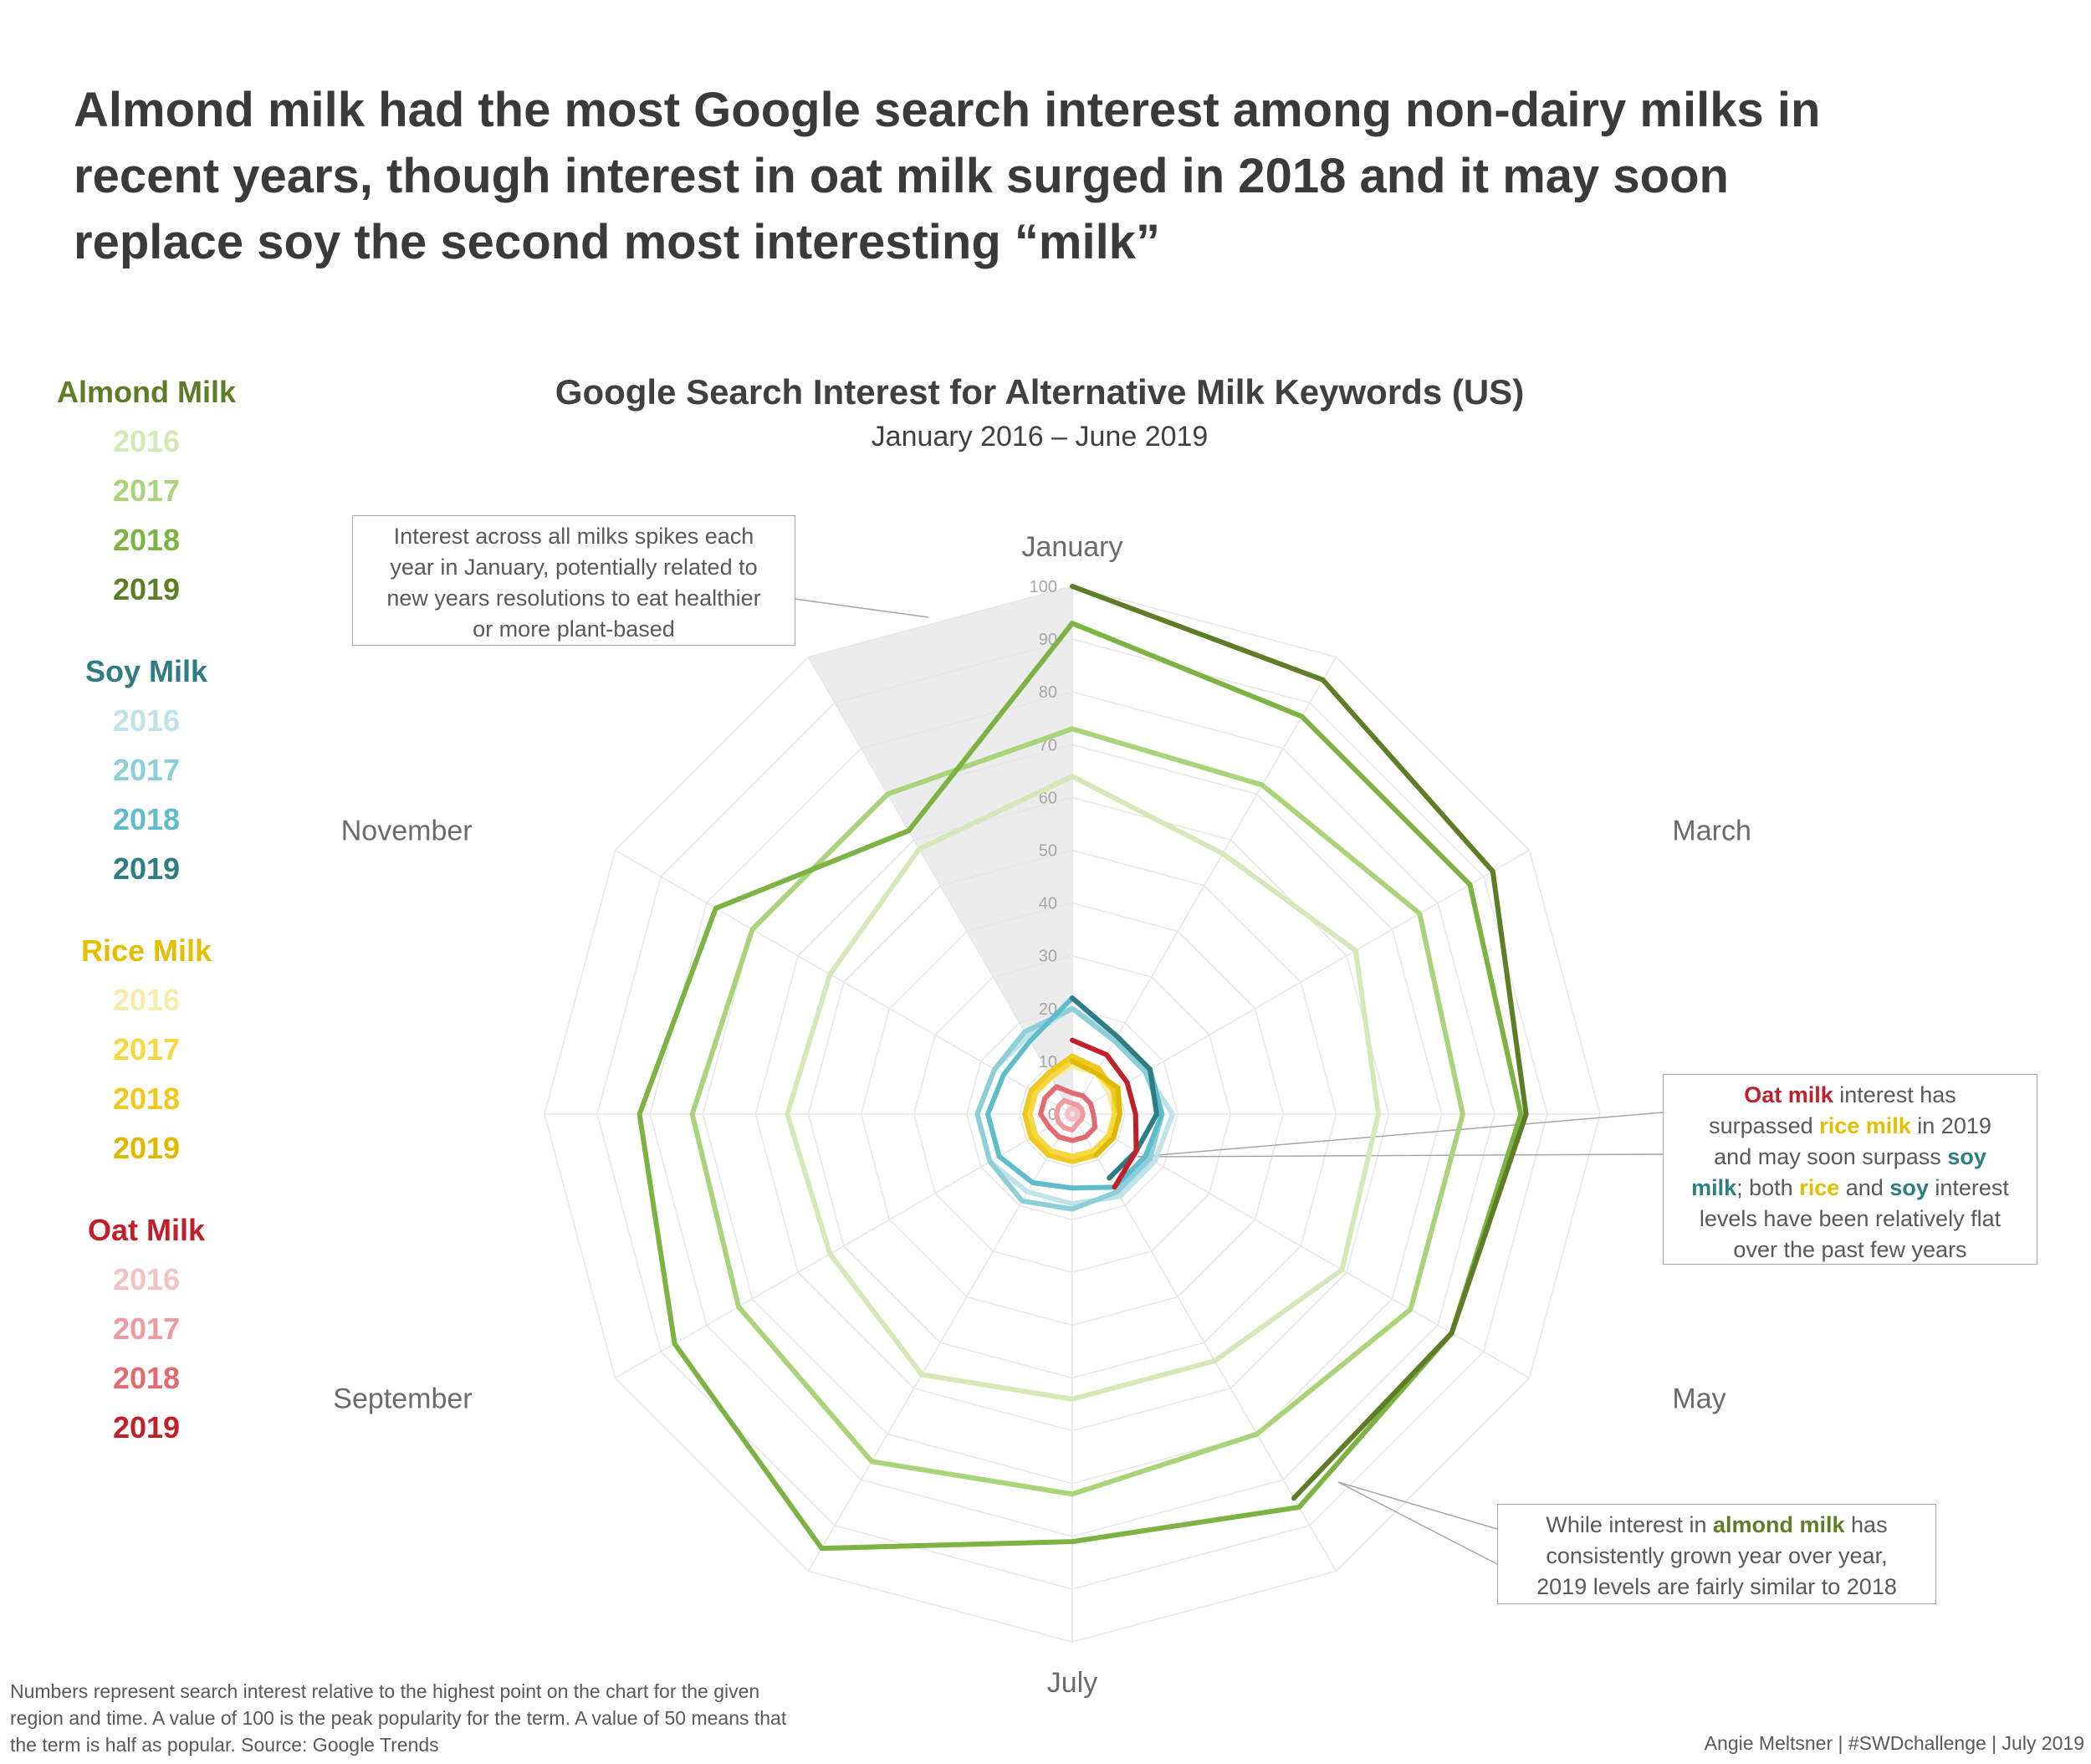 This screenshot has height=1764, width=2091. I want to click on callout-january-line-1: Interest across all milks spikes each, so click(573, 536).